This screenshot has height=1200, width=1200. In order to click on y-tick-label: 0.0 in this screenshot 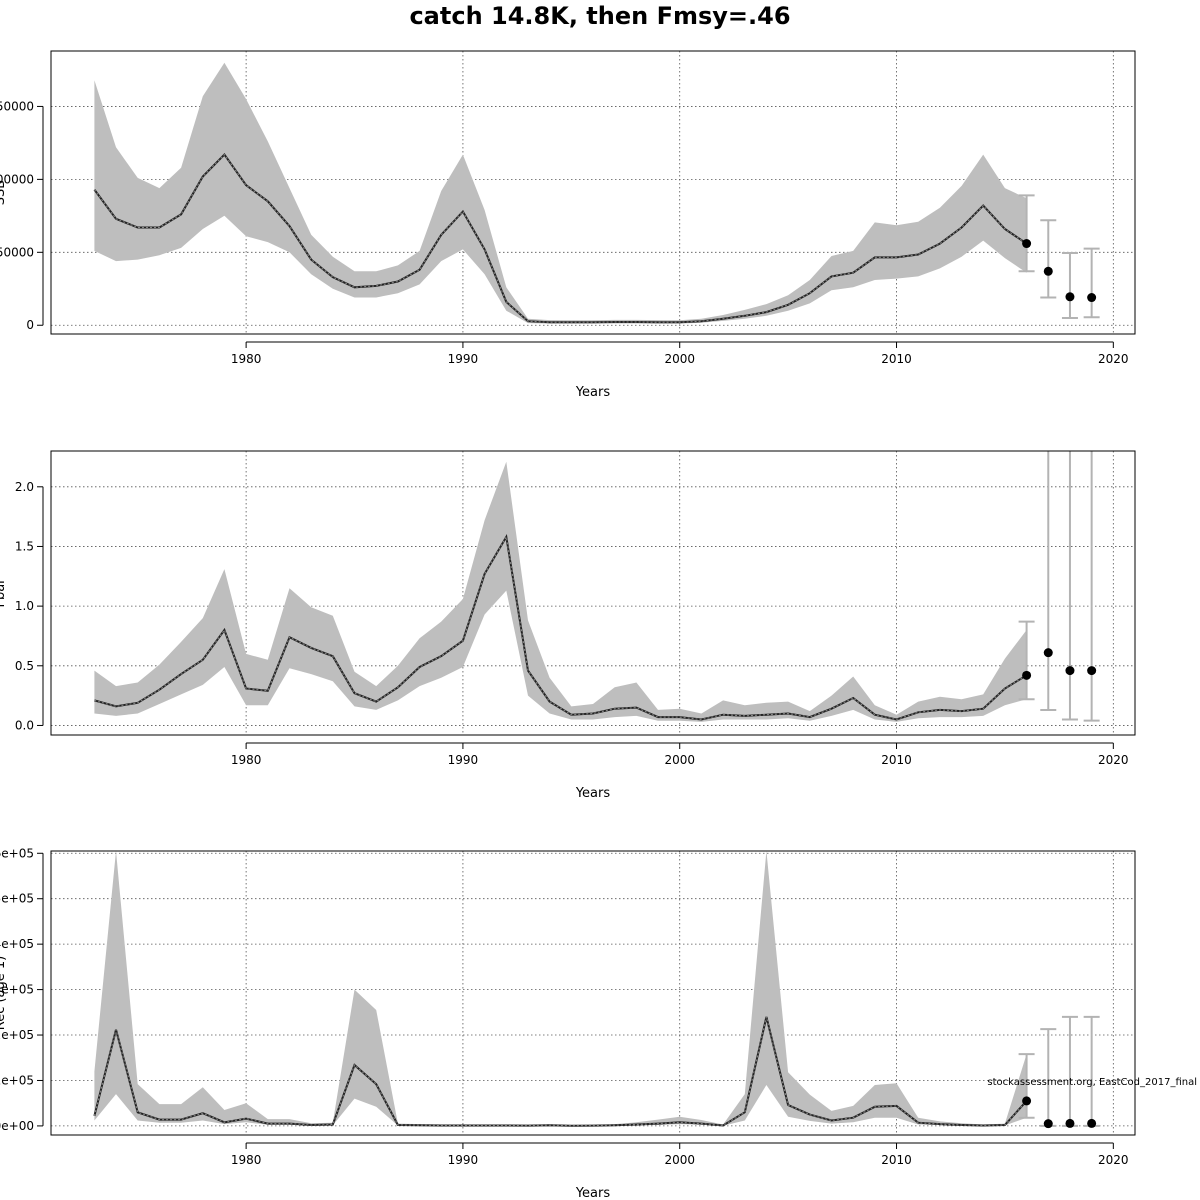, I will do `click(24, 725)`.